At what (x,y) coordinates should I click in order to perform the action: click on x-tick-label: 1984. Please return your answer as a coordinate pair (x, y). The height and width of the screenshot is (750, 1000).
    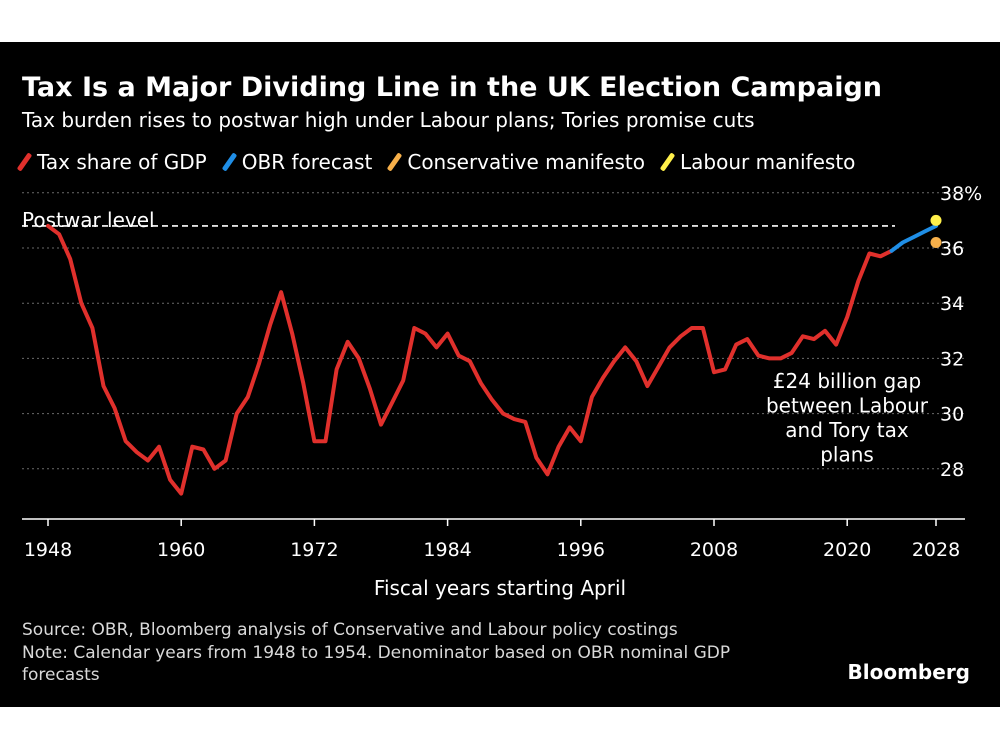
    Looking at the image, I should click on (447, 550).